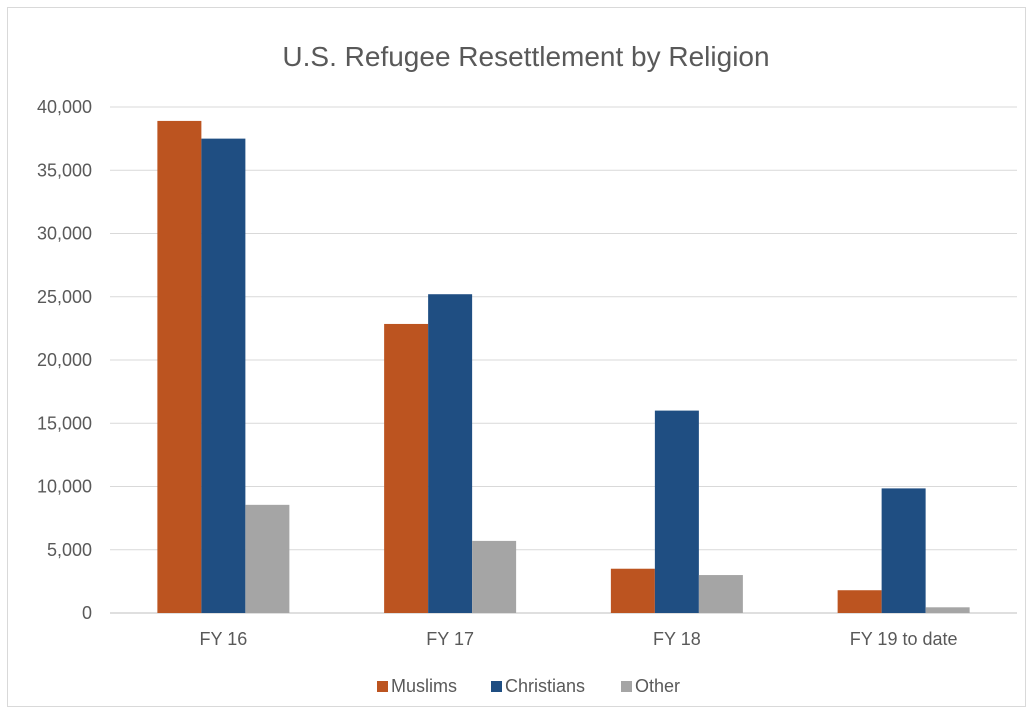 This screenshot has height=715, width=1035. What do you see at coordinates (496, 686) in the screenshot?
I see `legend-swatch-christians` at bounding box center [496, 686].